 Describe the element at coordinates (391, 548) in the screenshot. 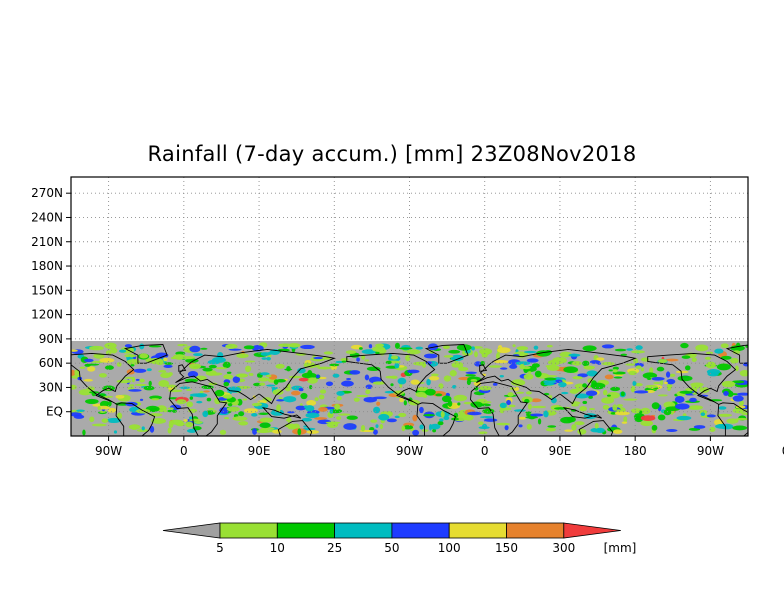

I see `colorbar-label: 50` at that location.